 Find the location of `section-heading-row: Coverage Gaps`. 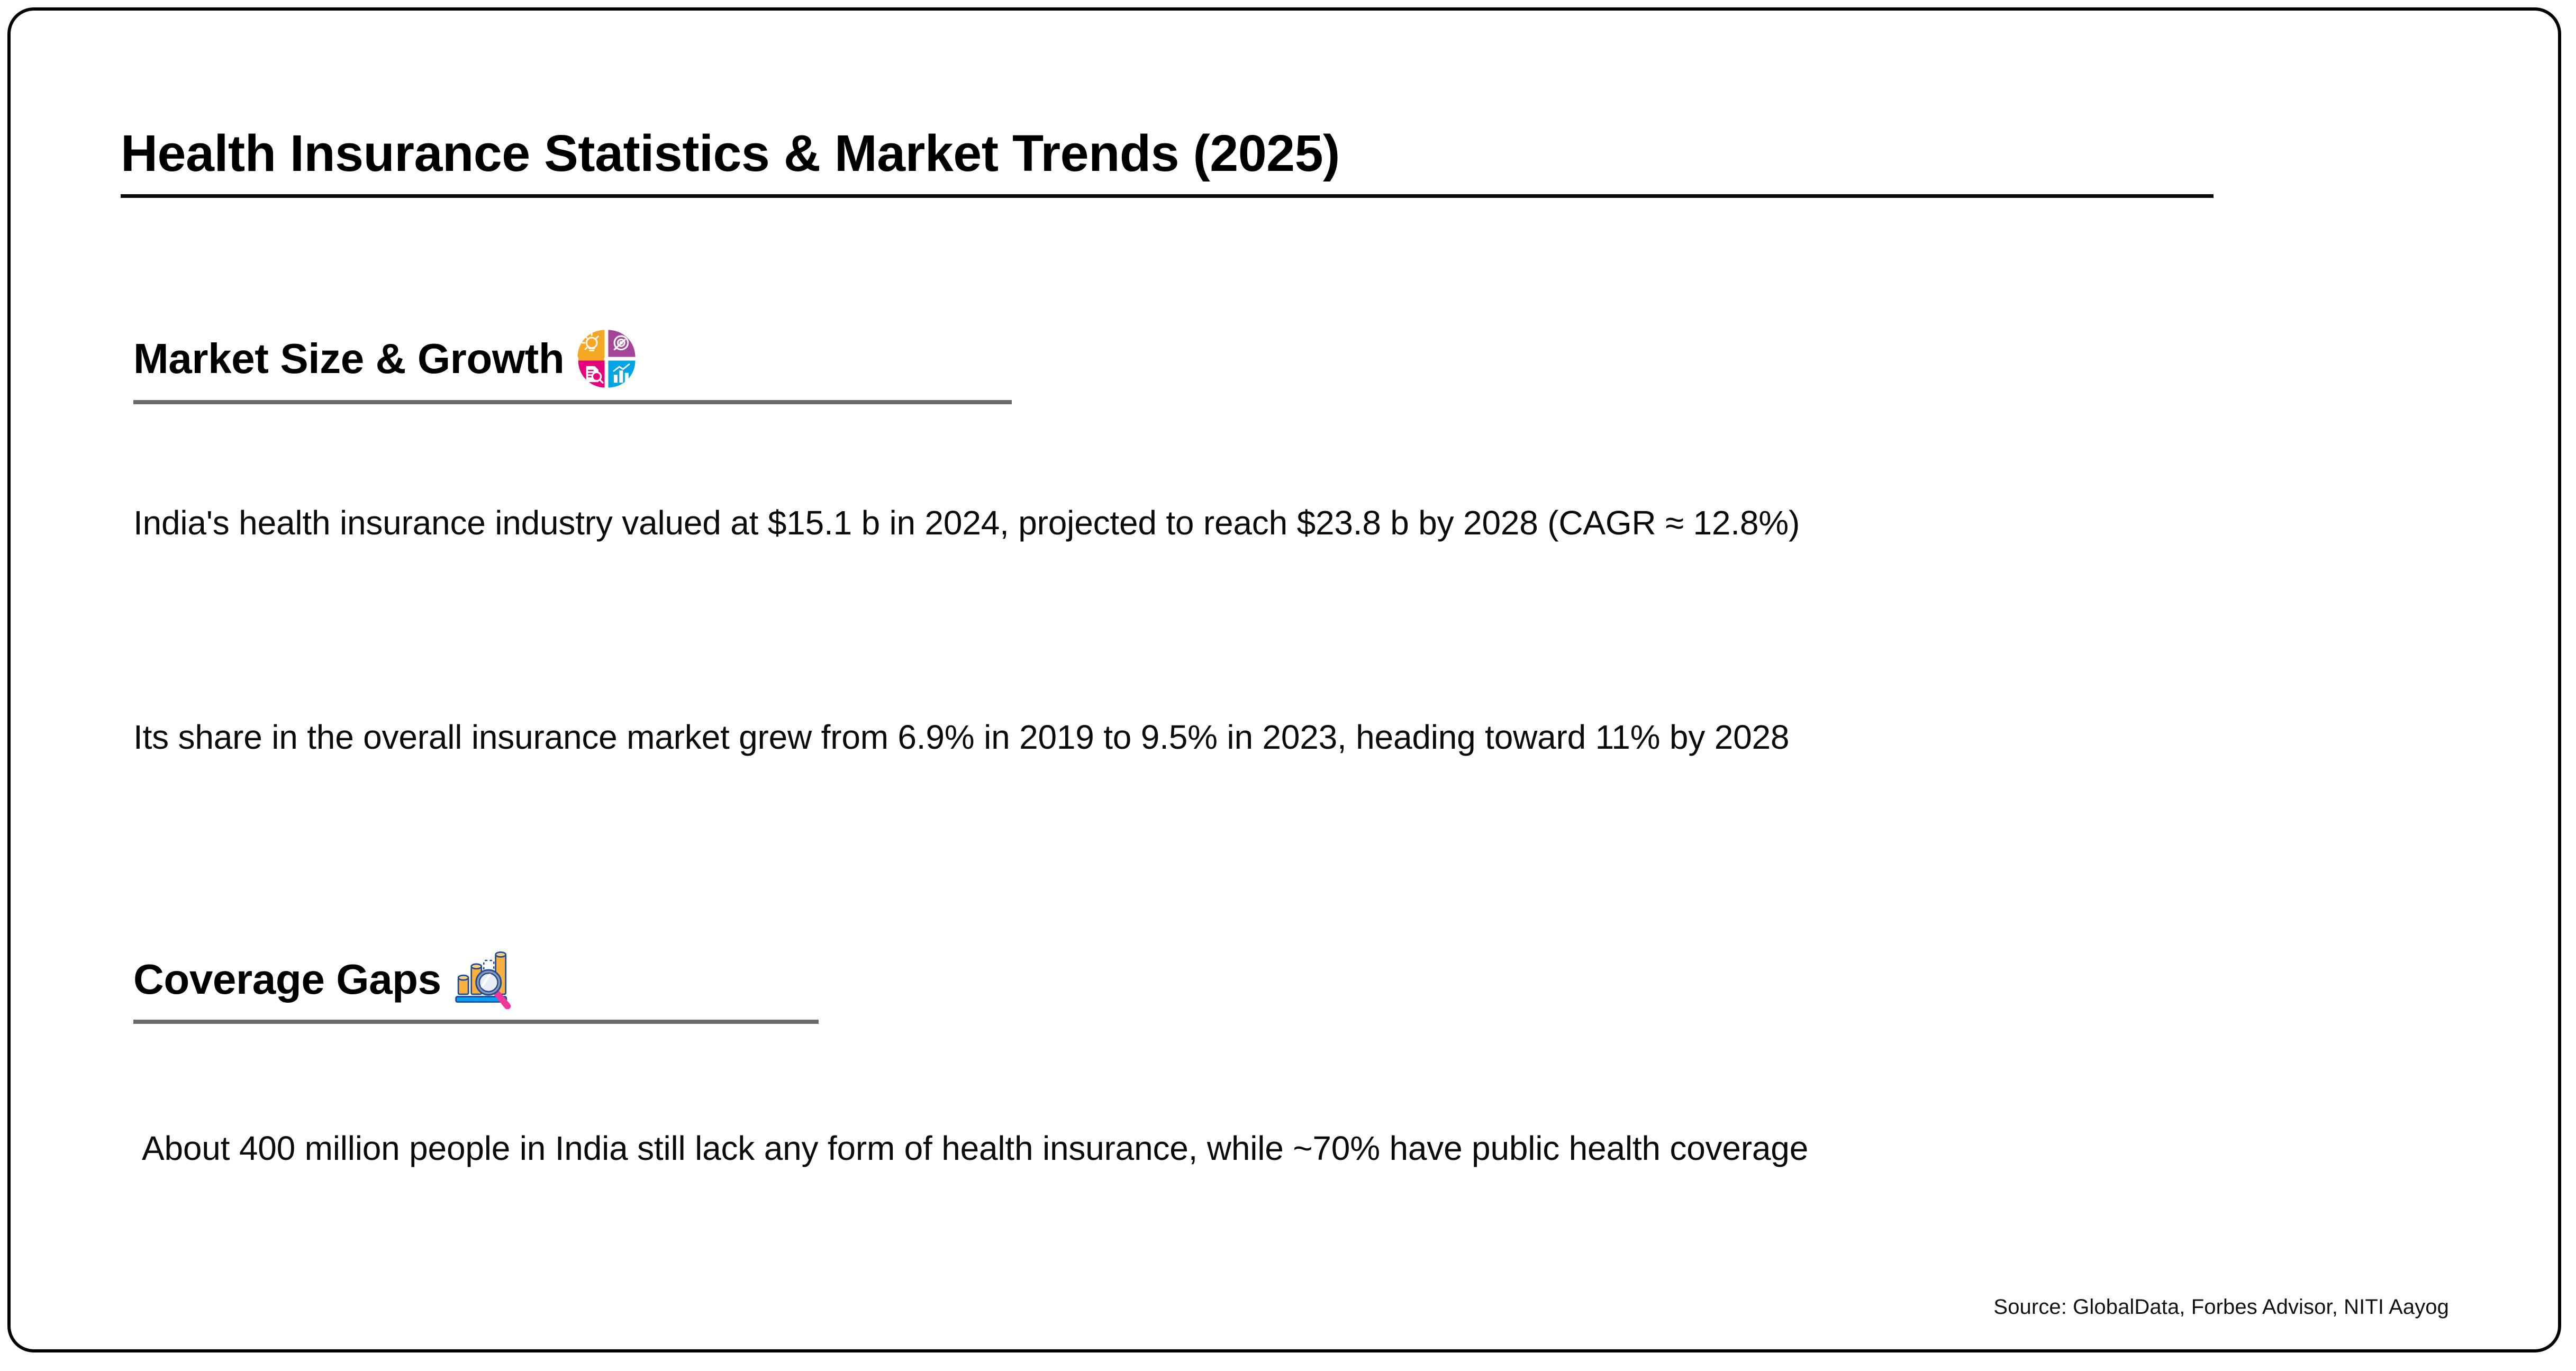

section-heading-row: Coverage Gaps is located at coordinates (1271, 979).